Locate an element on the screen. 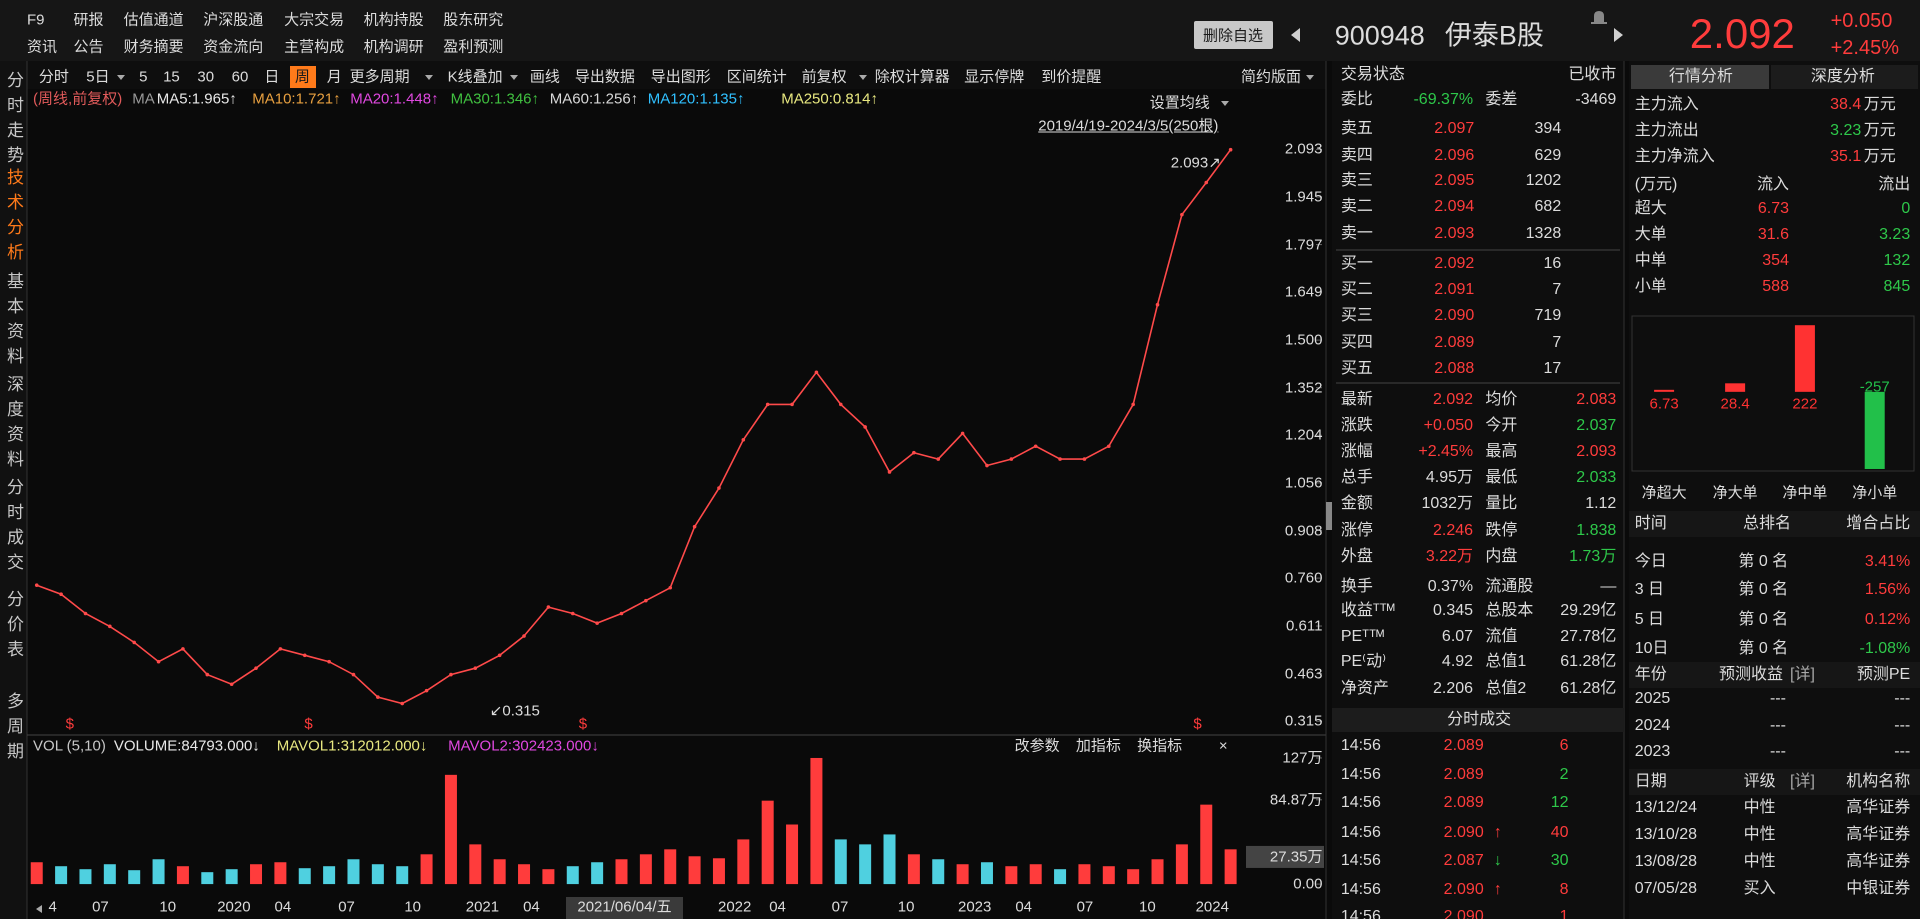 The image size is (1920, 919). toolbar-item: 周 is located at coordinates (302, 77).